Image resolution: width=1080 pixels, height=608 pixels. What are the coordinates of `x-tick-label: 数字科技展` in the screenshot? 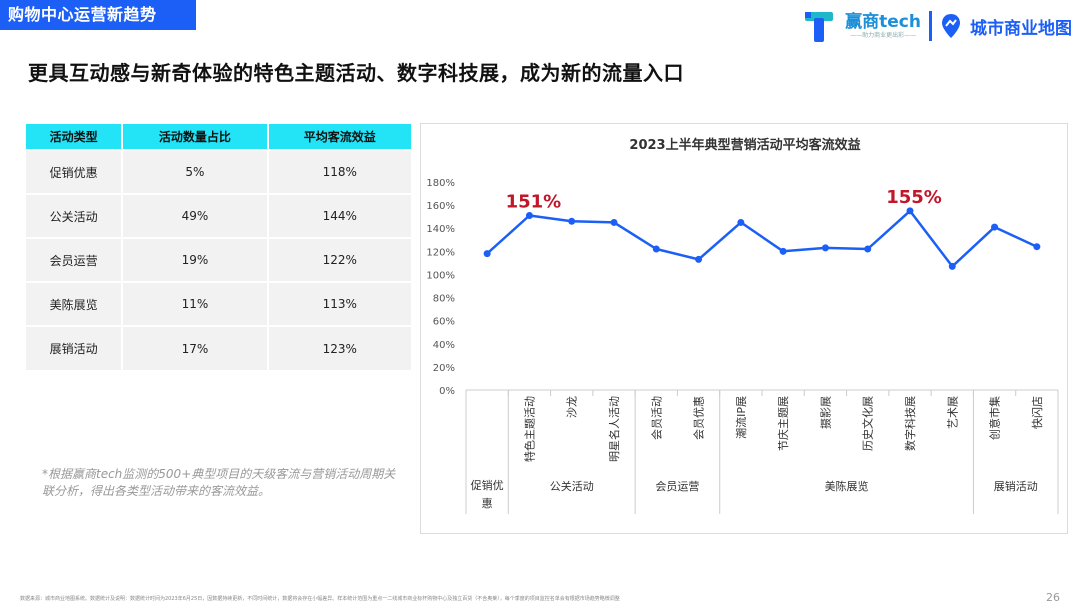 It's located at (910, 423).